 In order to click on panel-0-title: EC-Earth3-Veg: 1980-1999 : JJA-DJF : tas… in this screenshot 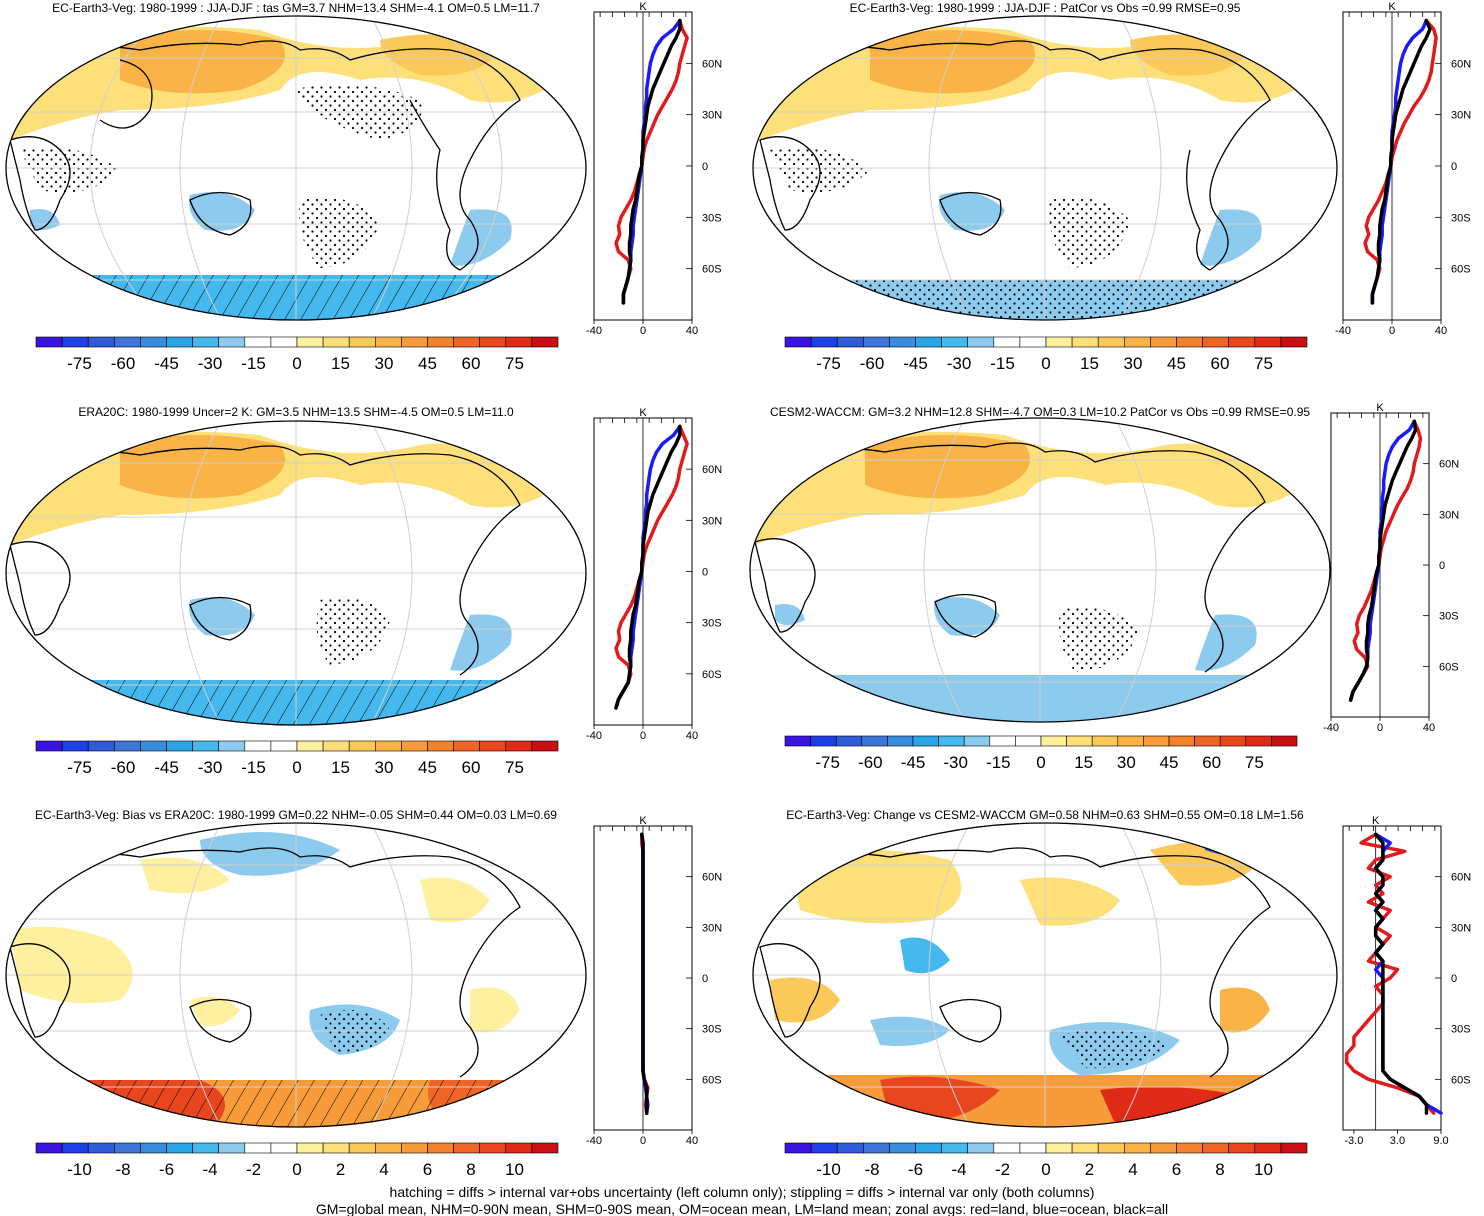, I will do `click(296, 8)`.